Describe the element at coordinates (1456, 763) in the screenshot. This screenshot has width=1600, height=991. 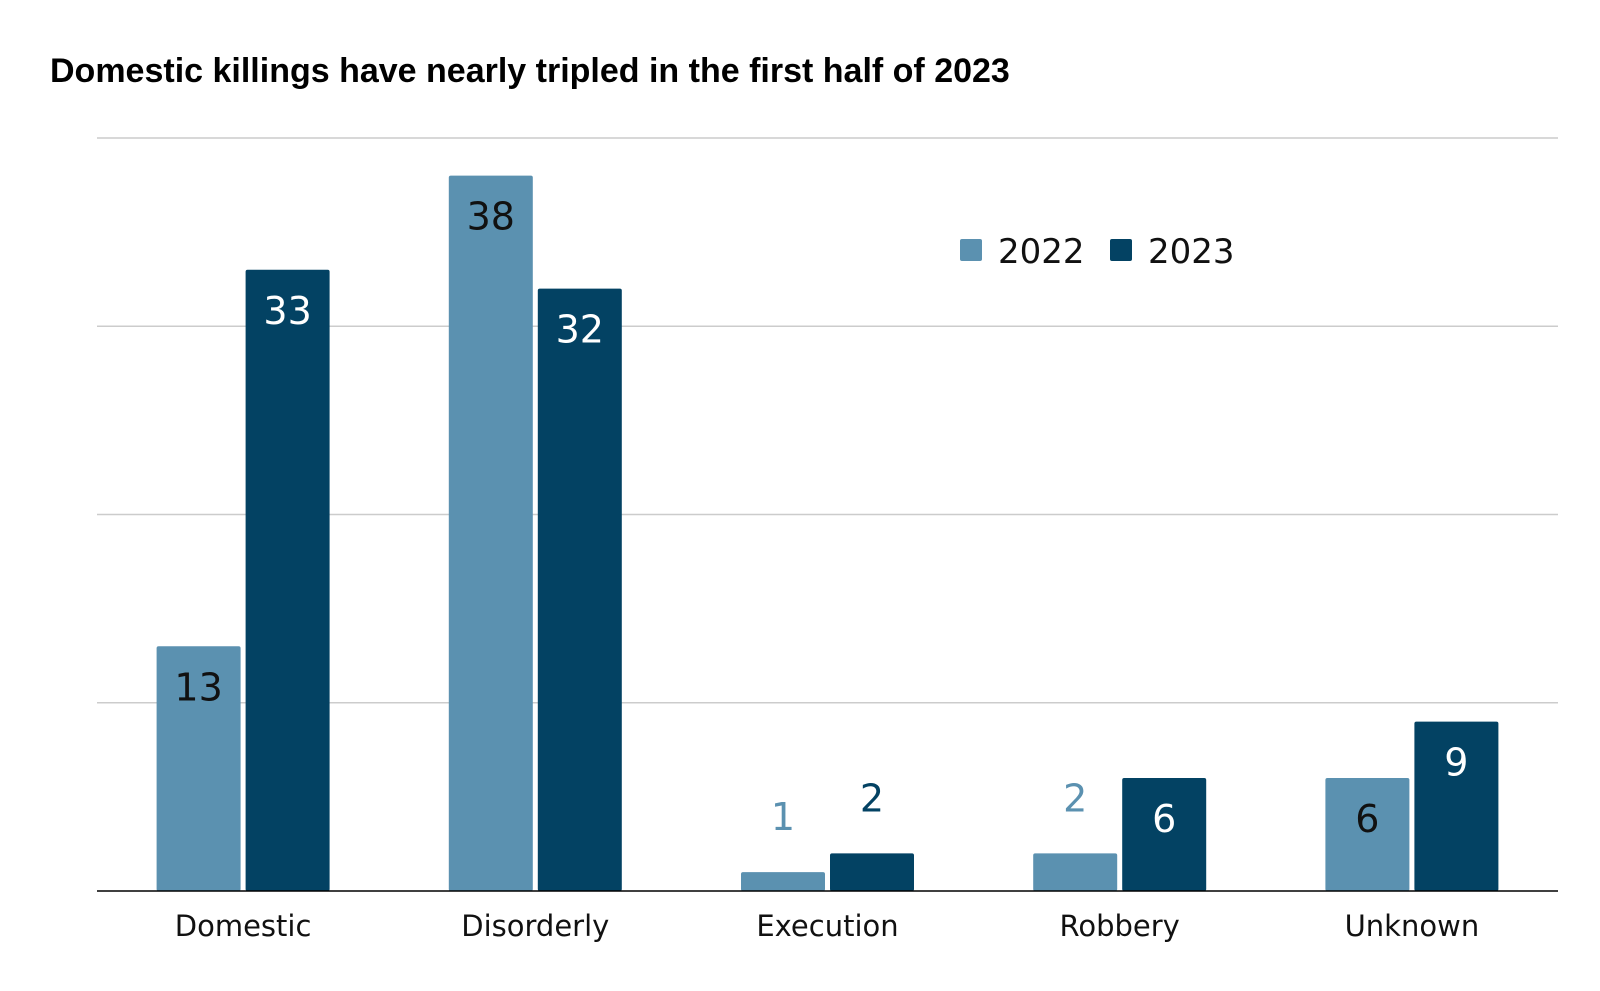
I see `data-label-2023-unknown: 9` at that location.